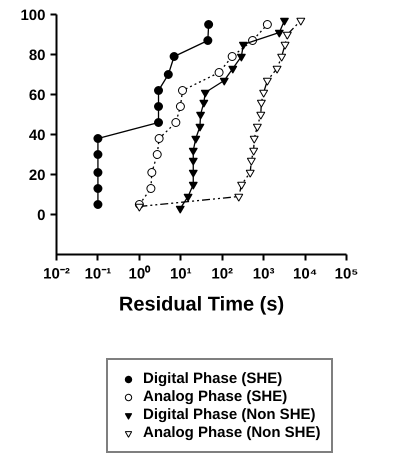  I want to click on x-tick-label: 10⁰, so click(140, 273).